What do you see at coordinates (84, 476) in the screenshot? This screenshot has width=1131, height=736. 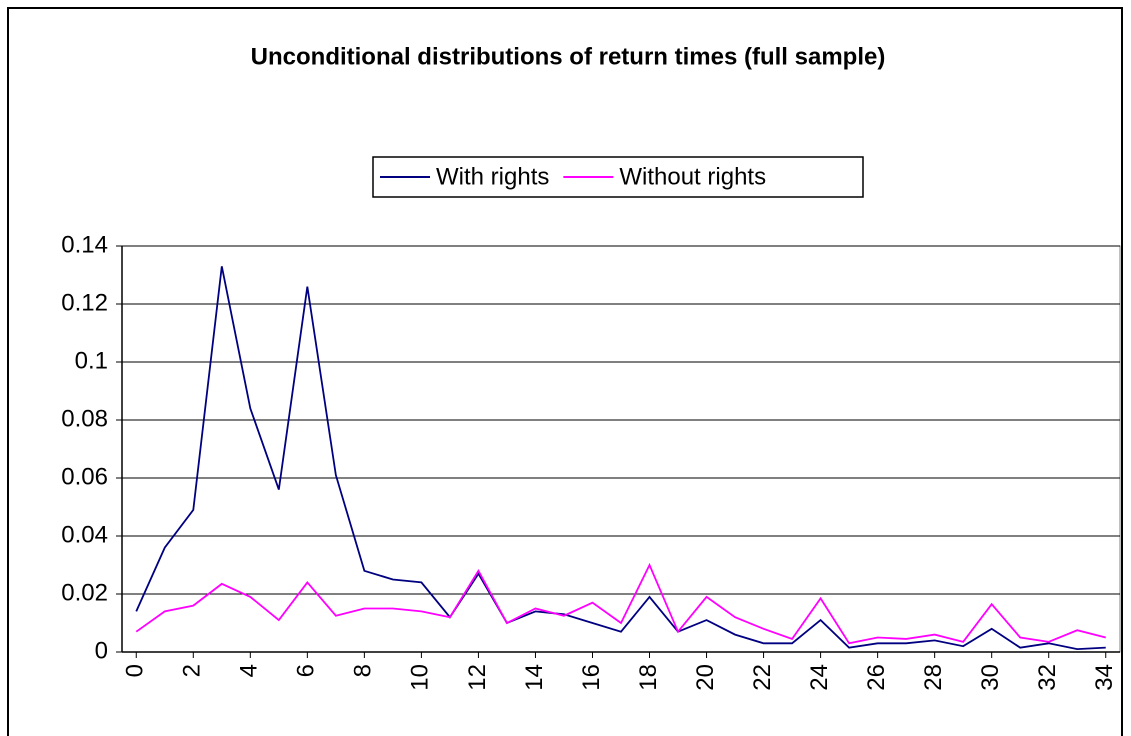 I see `y-tick-label: 0.06` at bounding box center [84, 476].